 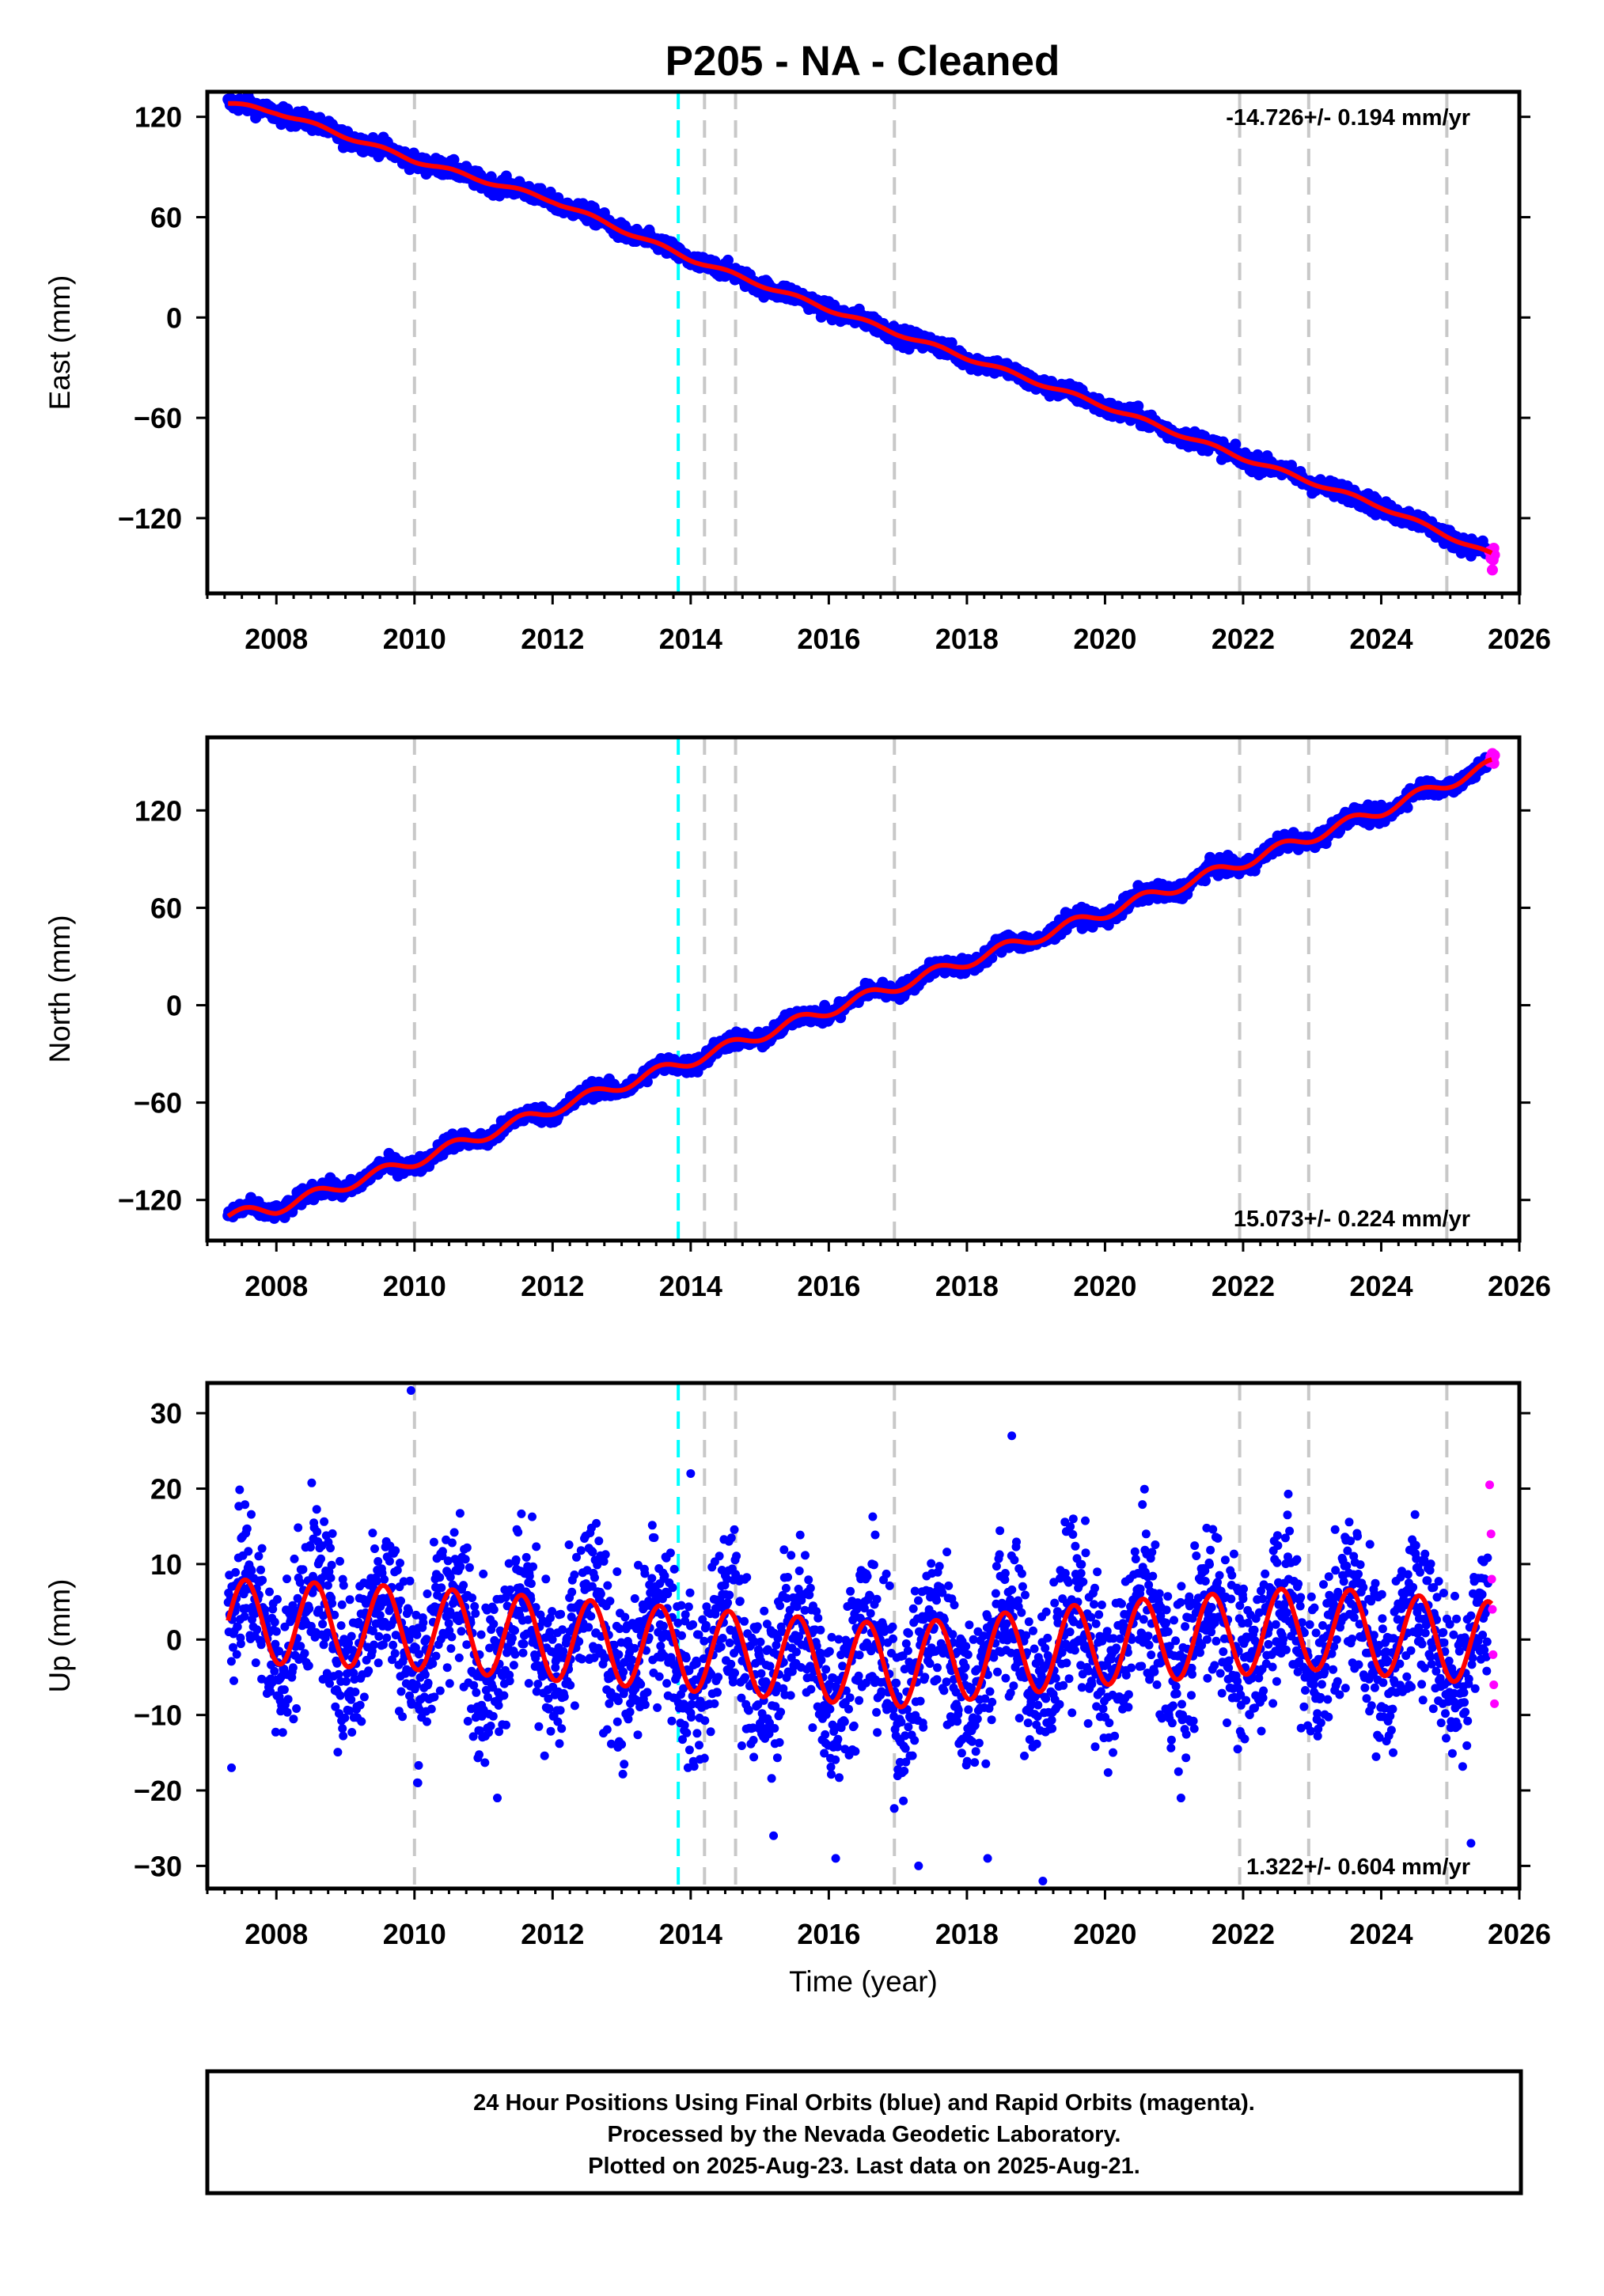 What do you see at coordinates (166, 218) in the screenshot?
I see `y-tick-label: 60` at bounding box center [166, 218].